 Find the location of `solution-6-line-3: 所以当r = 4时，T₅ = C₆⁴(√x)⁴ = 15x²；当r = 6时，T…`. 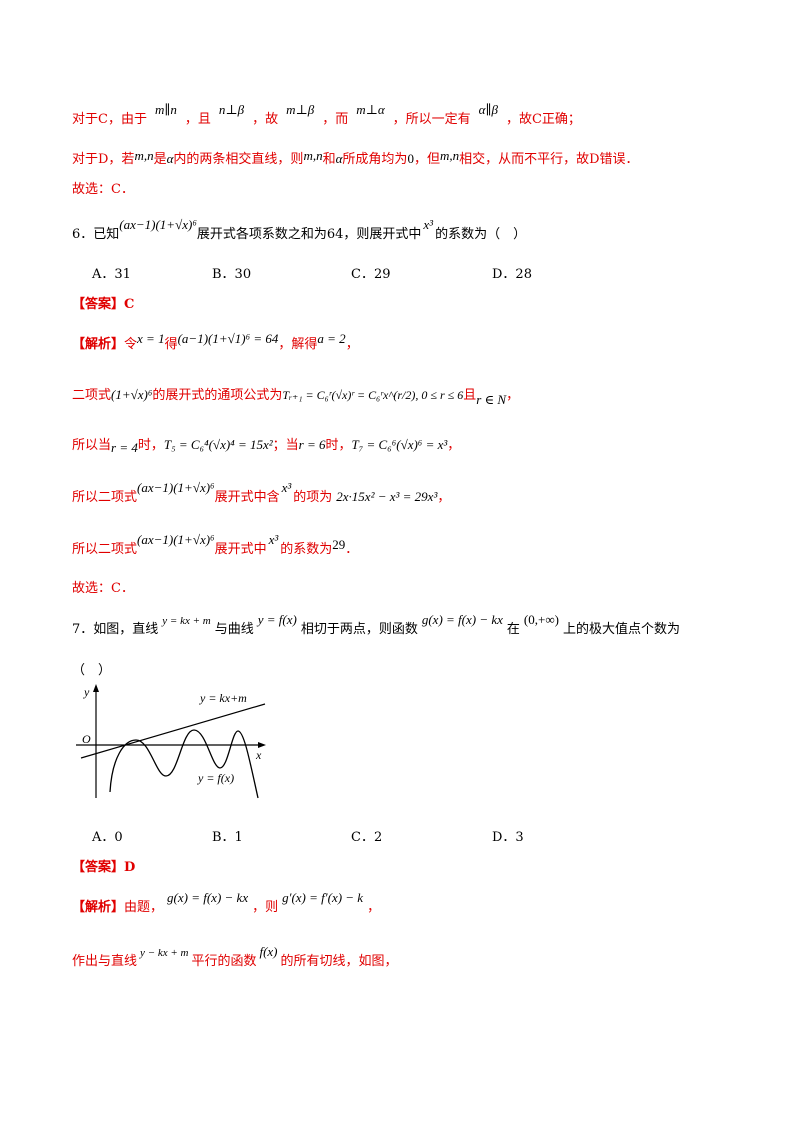

solution-6-line-3: 所以当r = 4时，T₅ = C₆⁴(√x)⁴ = 15x²；当r = 6时，T… is located at coordinates (266, 446).